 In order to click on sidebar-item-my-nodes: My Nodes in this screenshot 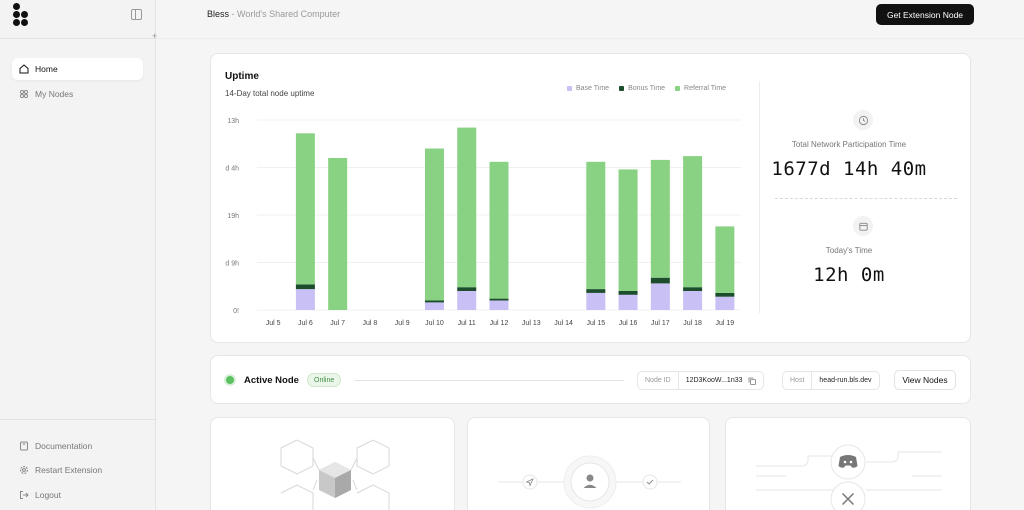, I will do `click(77, 94)`.